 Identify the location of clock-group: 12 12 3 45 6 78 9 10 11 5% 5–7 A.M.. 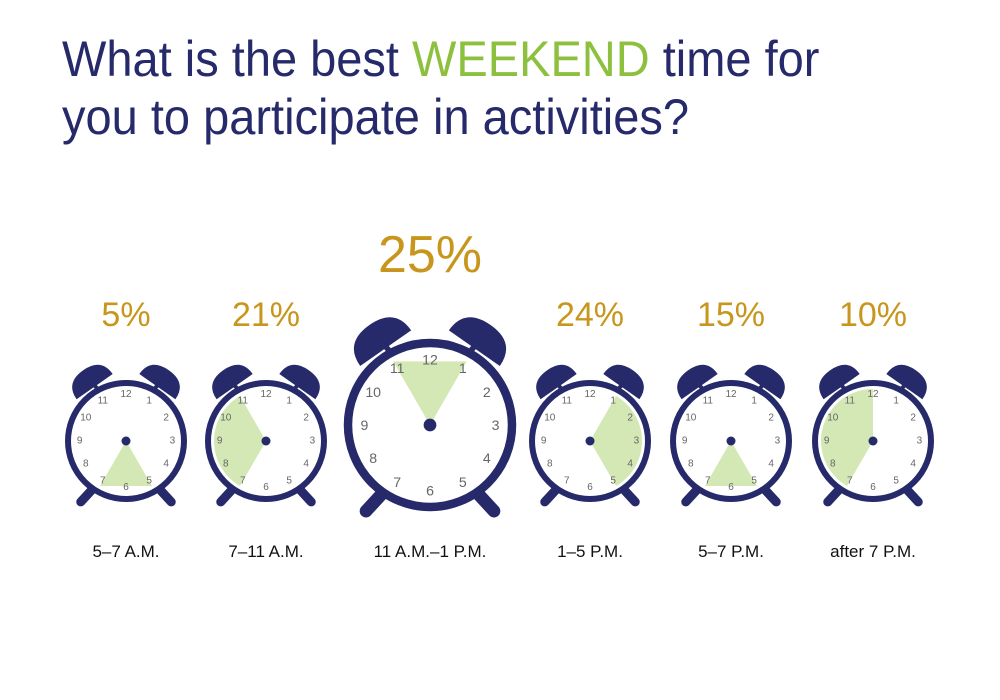
(126, 428).